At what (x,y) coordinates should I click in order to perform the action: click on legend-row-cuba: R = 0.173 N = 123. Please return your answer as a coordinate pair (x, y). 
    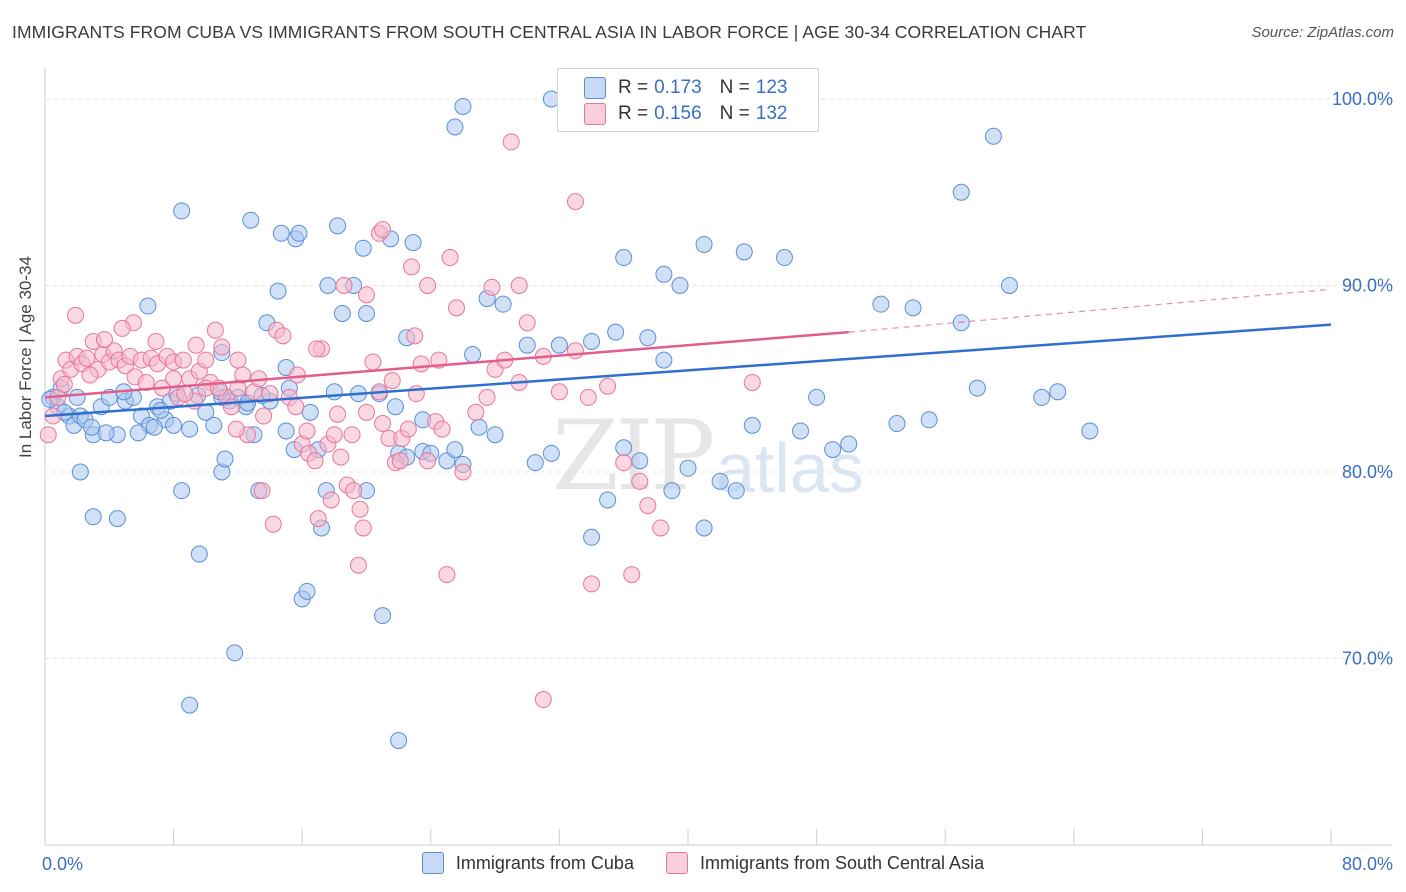
    Looking at the image, I should click on (694, 88).